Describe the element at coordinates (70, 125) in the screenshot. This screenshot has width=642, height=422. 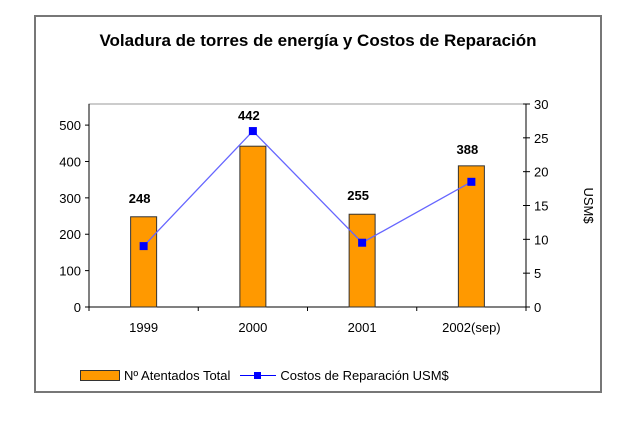
I see `y-left-tick-label: 500` at that location.